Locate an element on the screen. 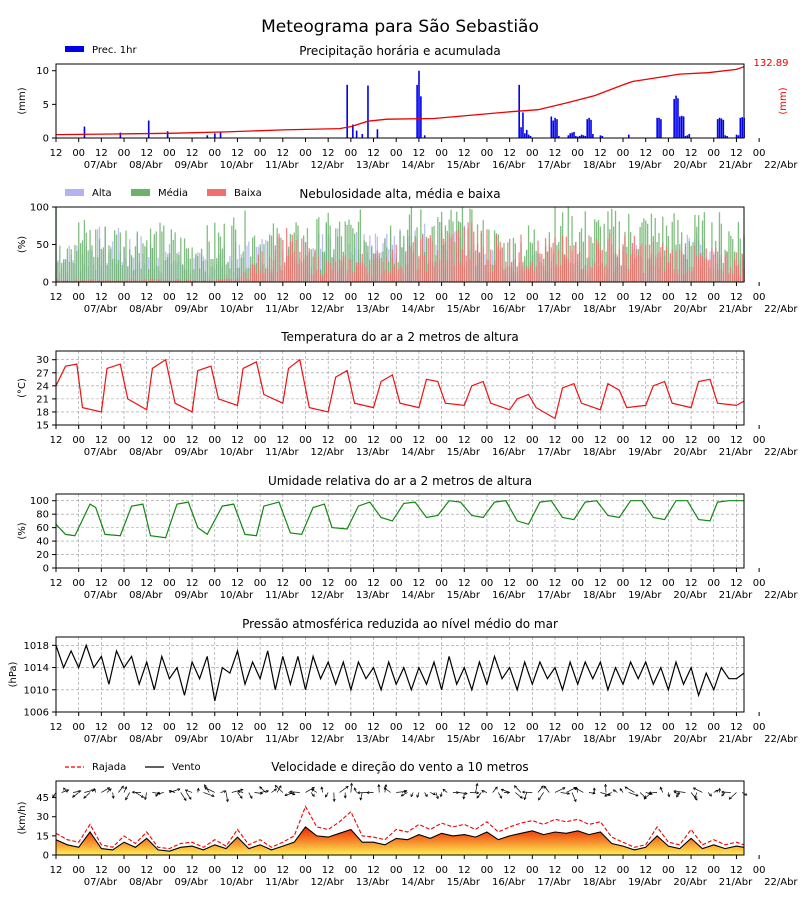  x-day-label: 18/Abr is located at coordinates (600, 452).